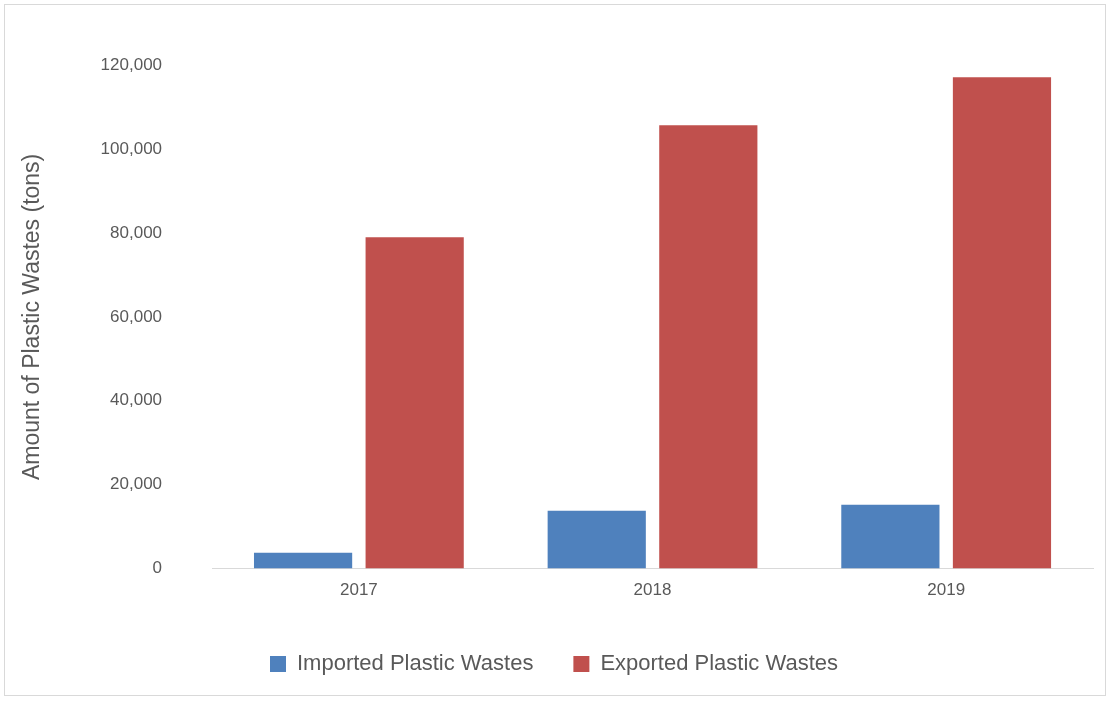 The image size is (1112, 703). Describe the element at coordinates (652, 590) in the screenshot. I see `x-tick-label: 2018` at that location.